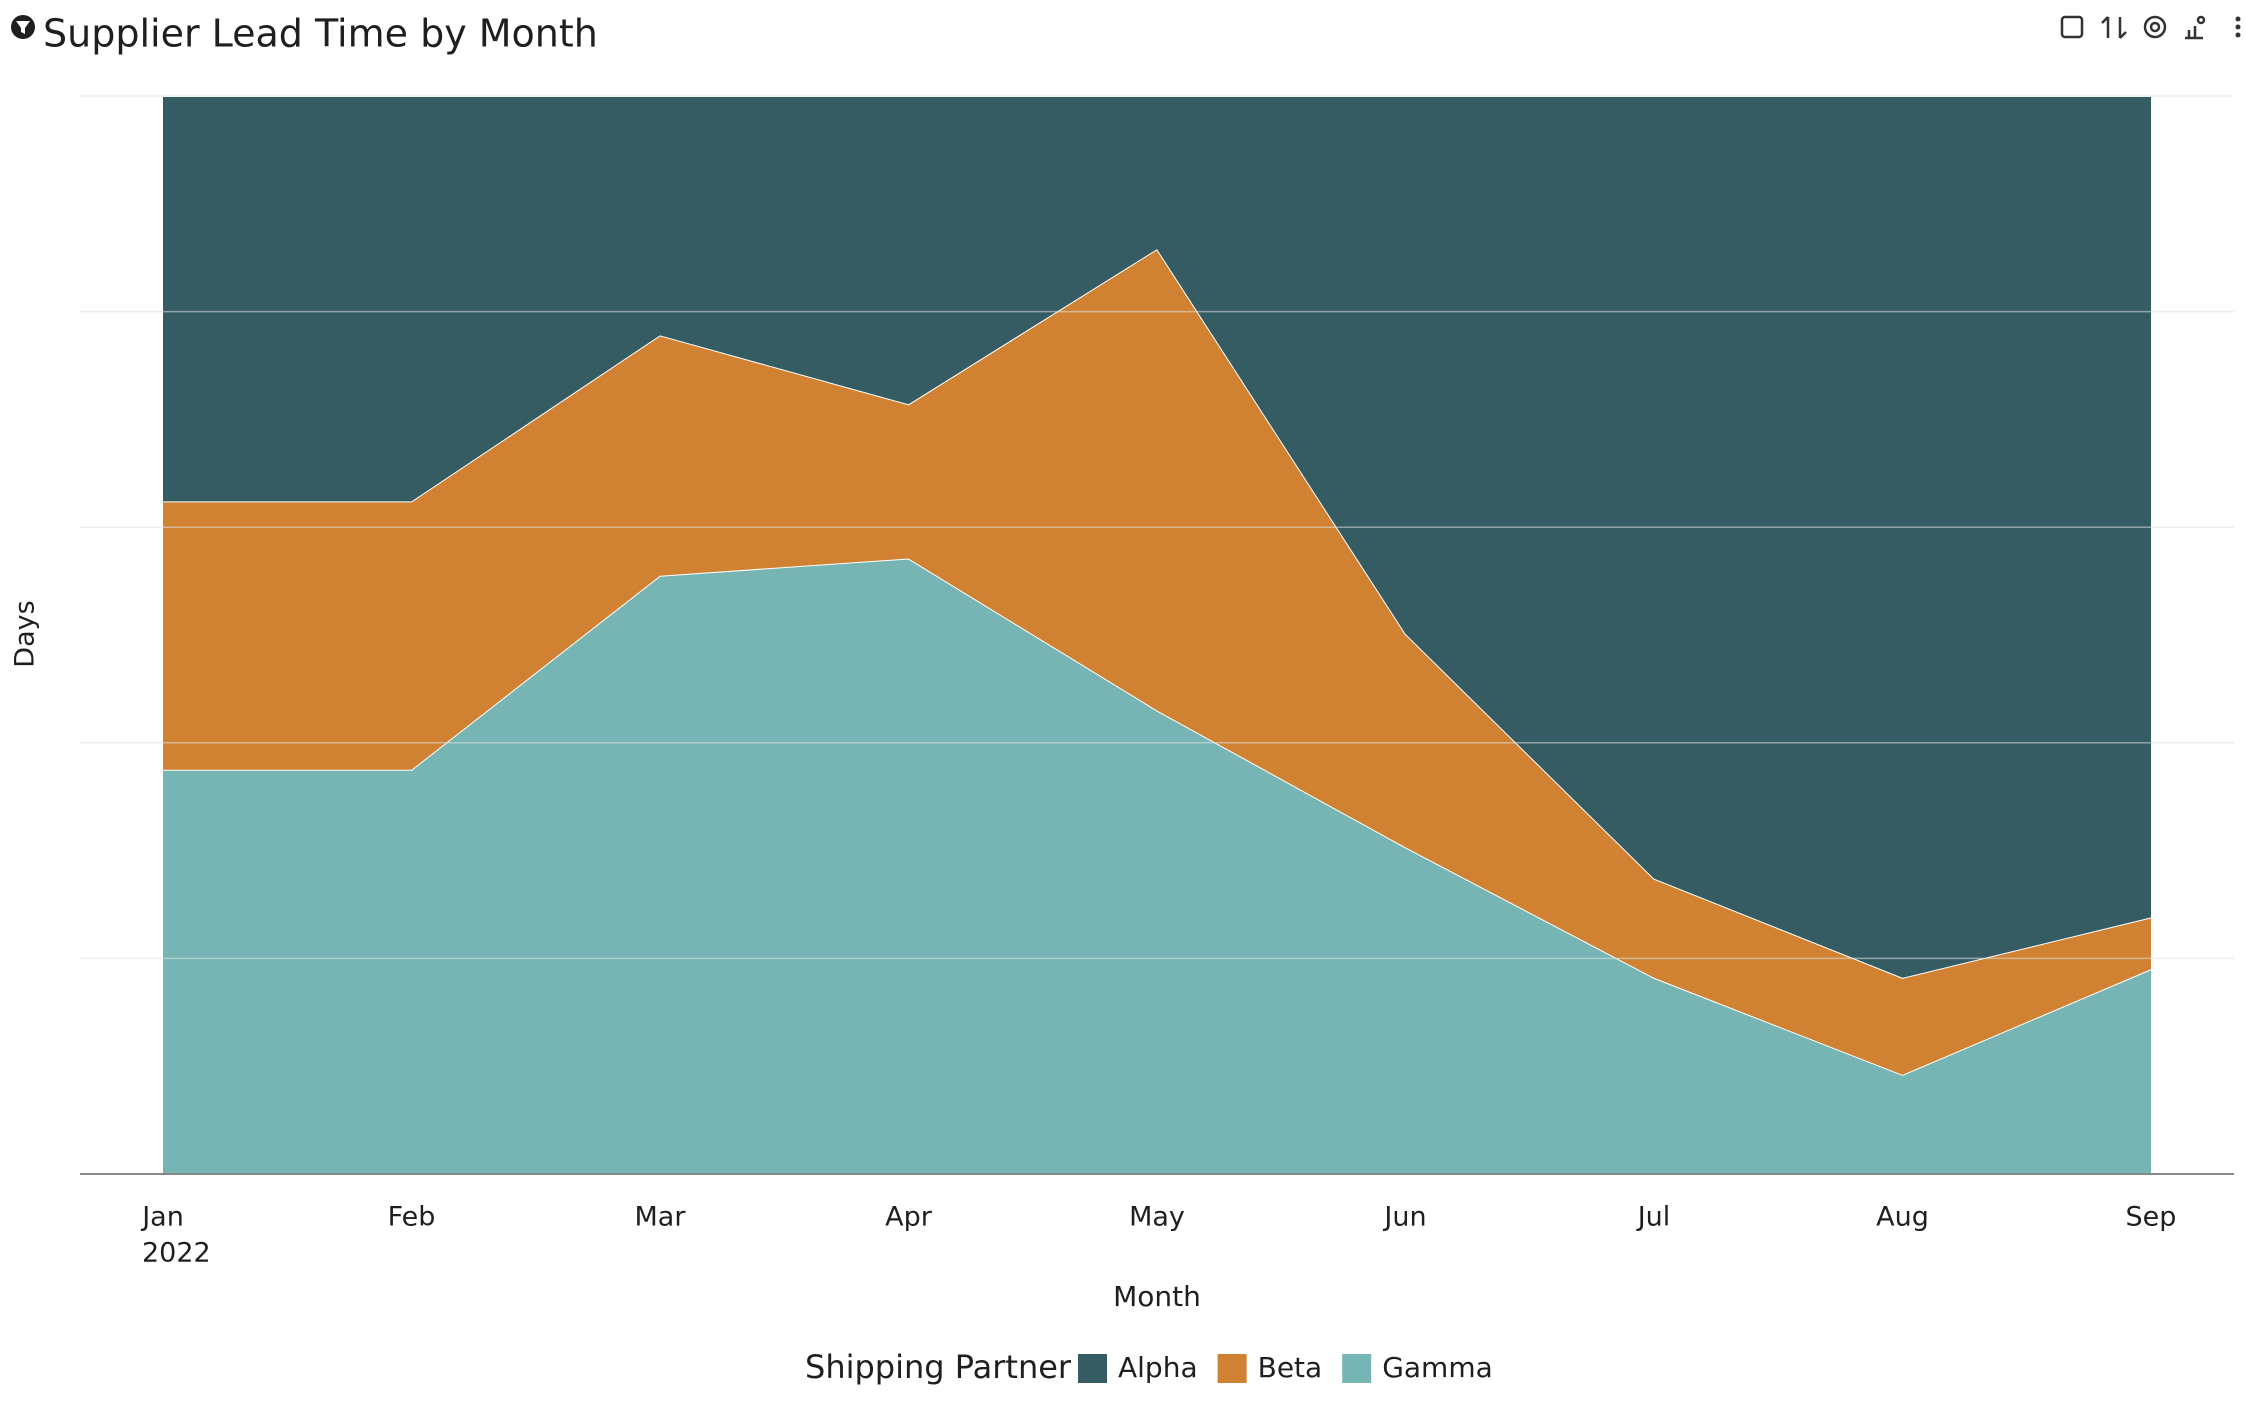 The image size is (2246, 1404). I want to click on legend-label: Gamma, so click(1437, 1367).